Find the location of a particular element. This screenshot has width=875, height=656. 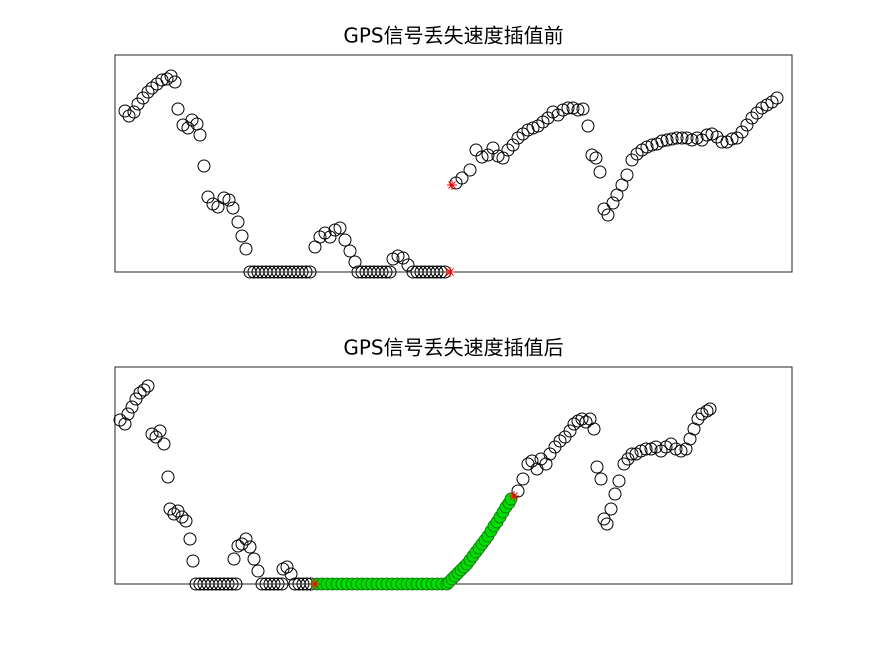

chart-title: GPS信号丢失速度插值后 is located at coordinates (453, 348).